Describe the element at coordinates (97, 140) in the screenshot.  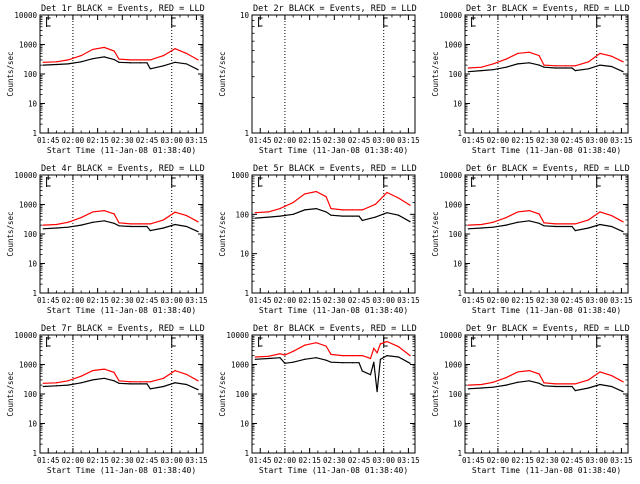
I see `x-tick-label: 02:15` at that location.